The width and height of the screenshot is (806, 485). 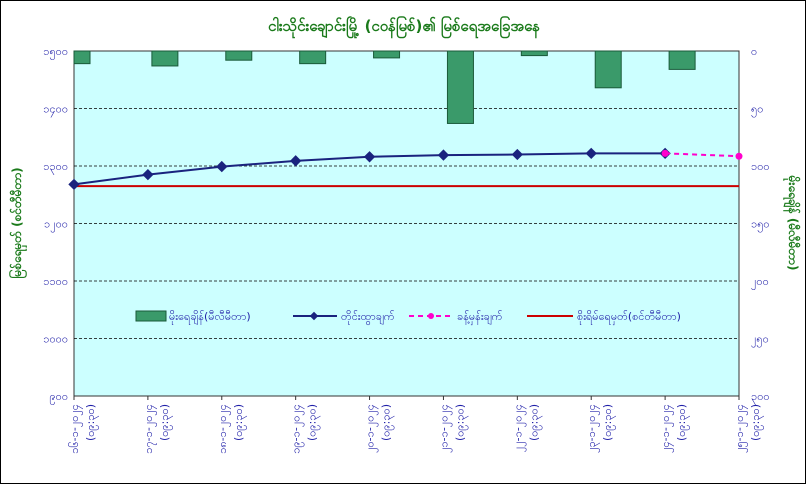 I want to click on legend-marker-forecast, so click(x=431, y=316).